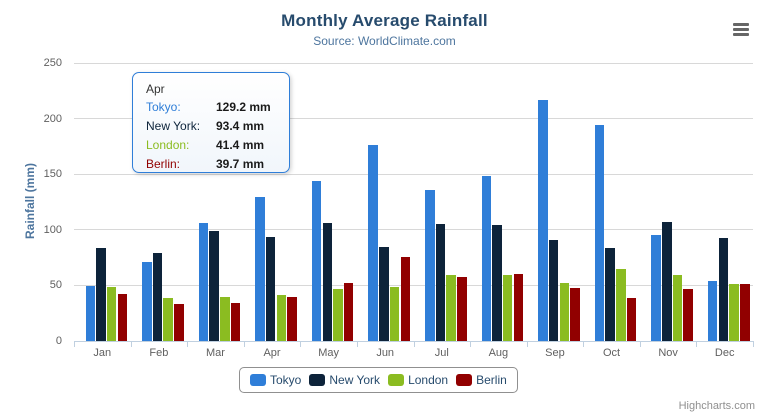 The height and width of the screenshot is (416, 769). I want to click on bar-london-dec, so click(734, 312).